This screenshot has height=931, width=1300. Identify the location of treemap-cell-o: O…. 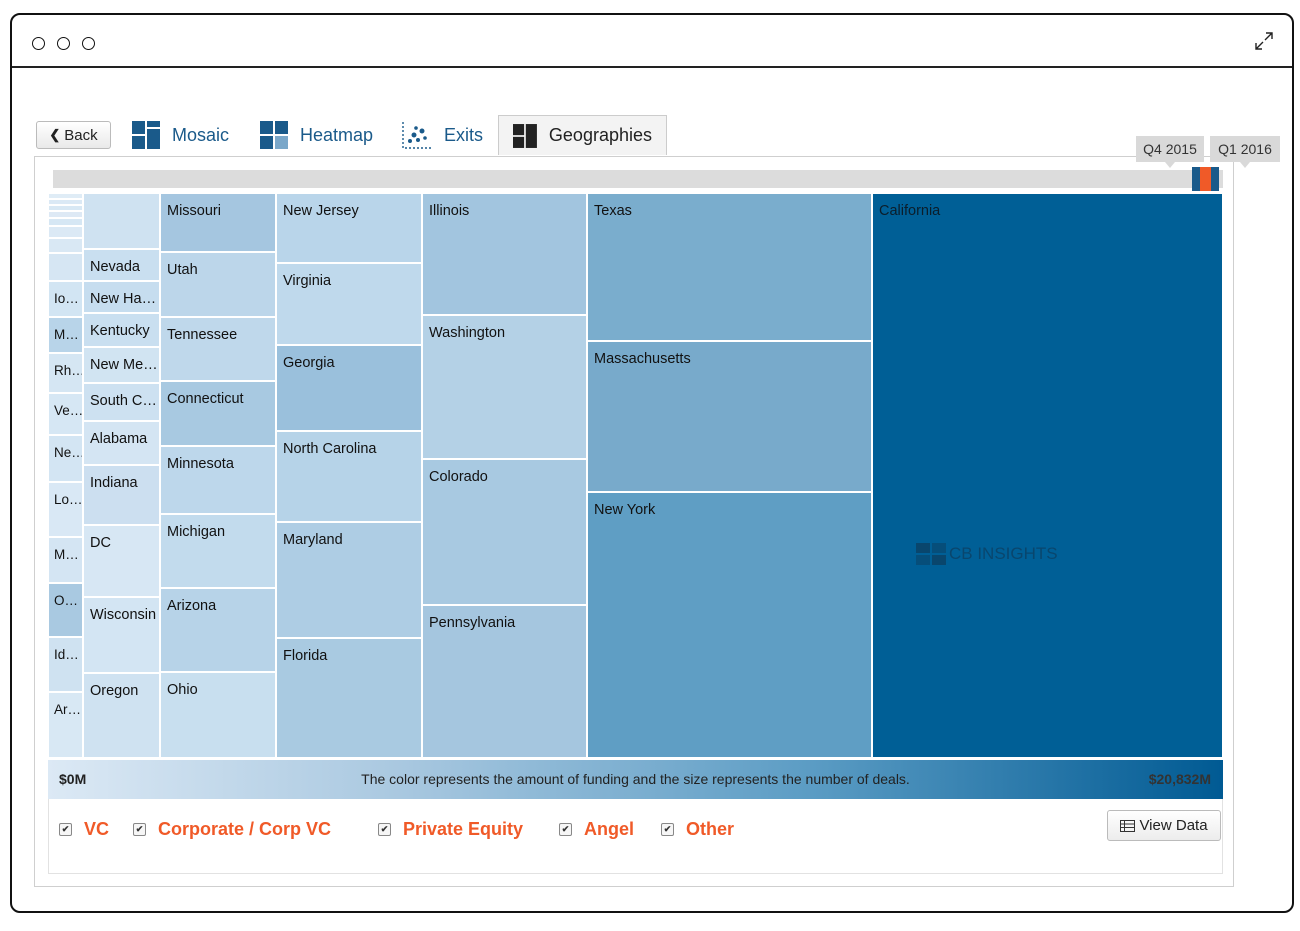
(65, 610).